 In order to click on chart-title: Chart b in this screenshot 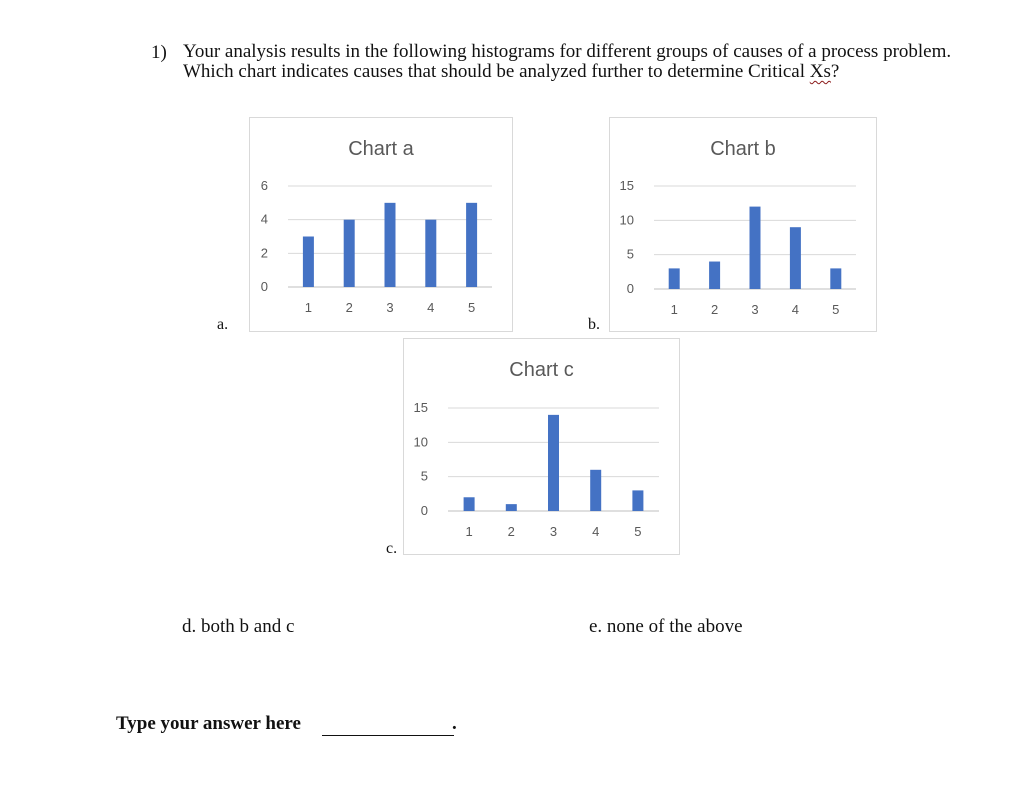, I will do `click(743, 149)`.